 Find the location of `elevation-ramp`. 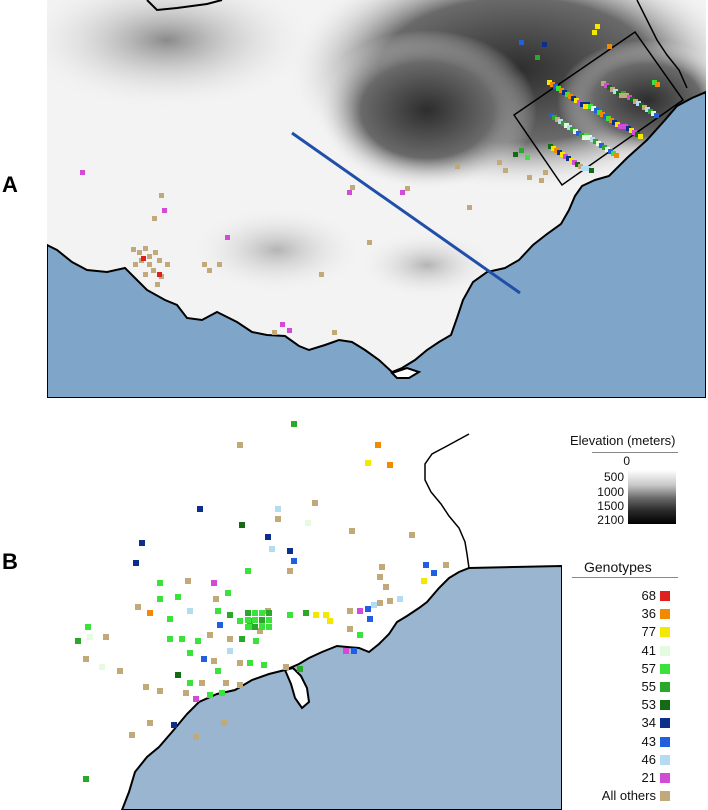

elevation-ramp is located at coordinates (652, 497).